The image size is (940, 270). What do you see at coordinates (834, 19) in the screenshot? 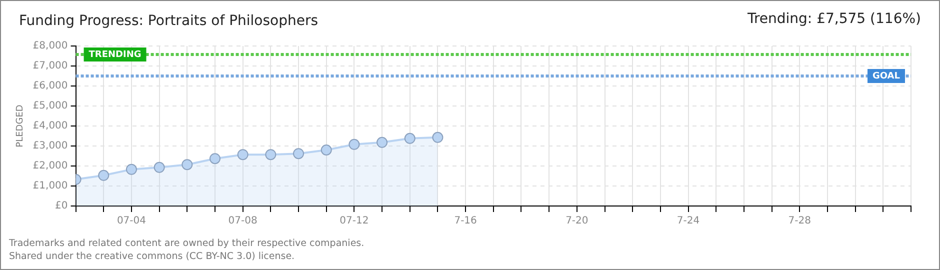
I see `chart-subtitle: Trending: £7,575 (116%)` at bounding box center [834, 19].